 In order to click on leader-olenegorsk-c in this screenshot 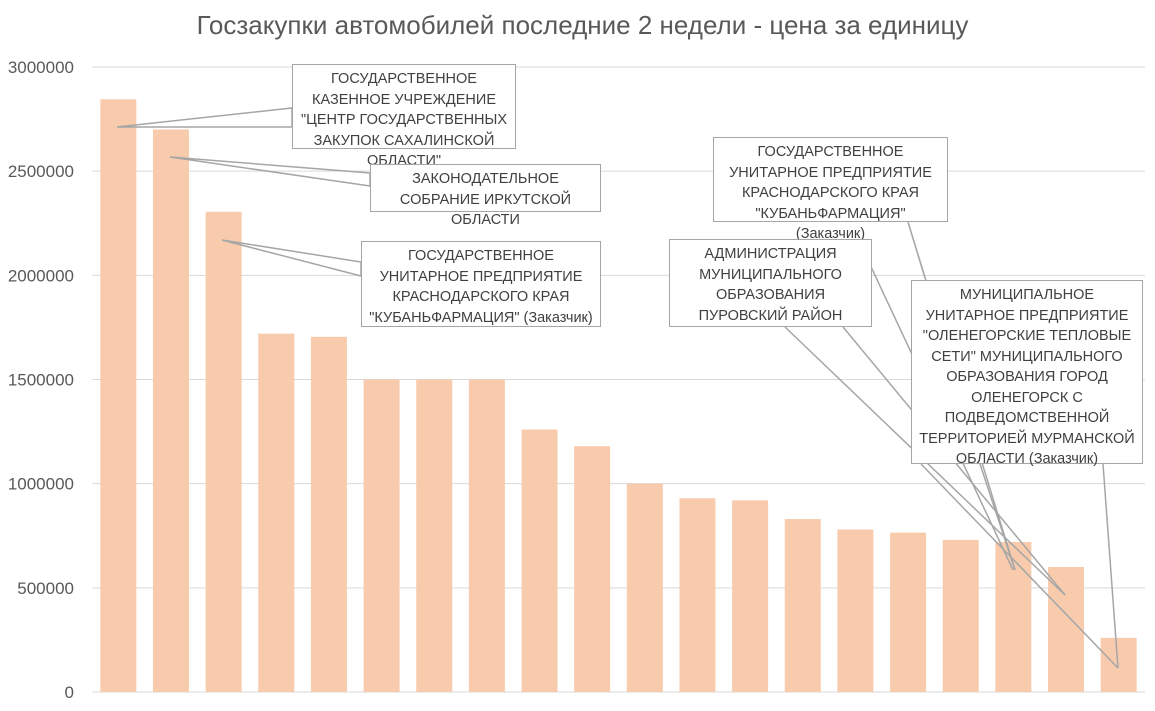, I will do `click(997, 517)`.